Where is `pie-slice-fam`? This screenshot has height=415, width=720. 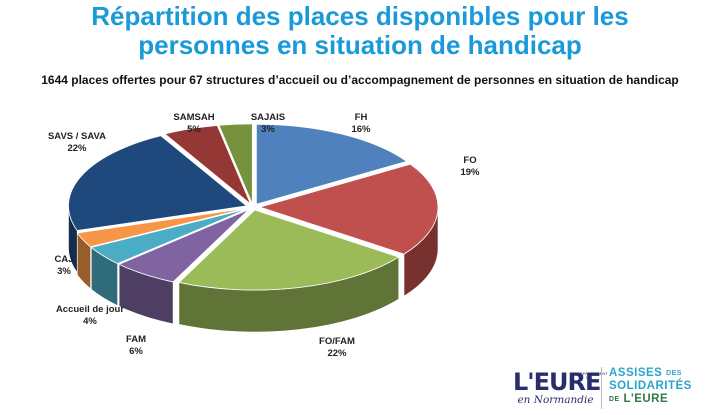
pie-slice-fam is located at coordinates (184, 246).